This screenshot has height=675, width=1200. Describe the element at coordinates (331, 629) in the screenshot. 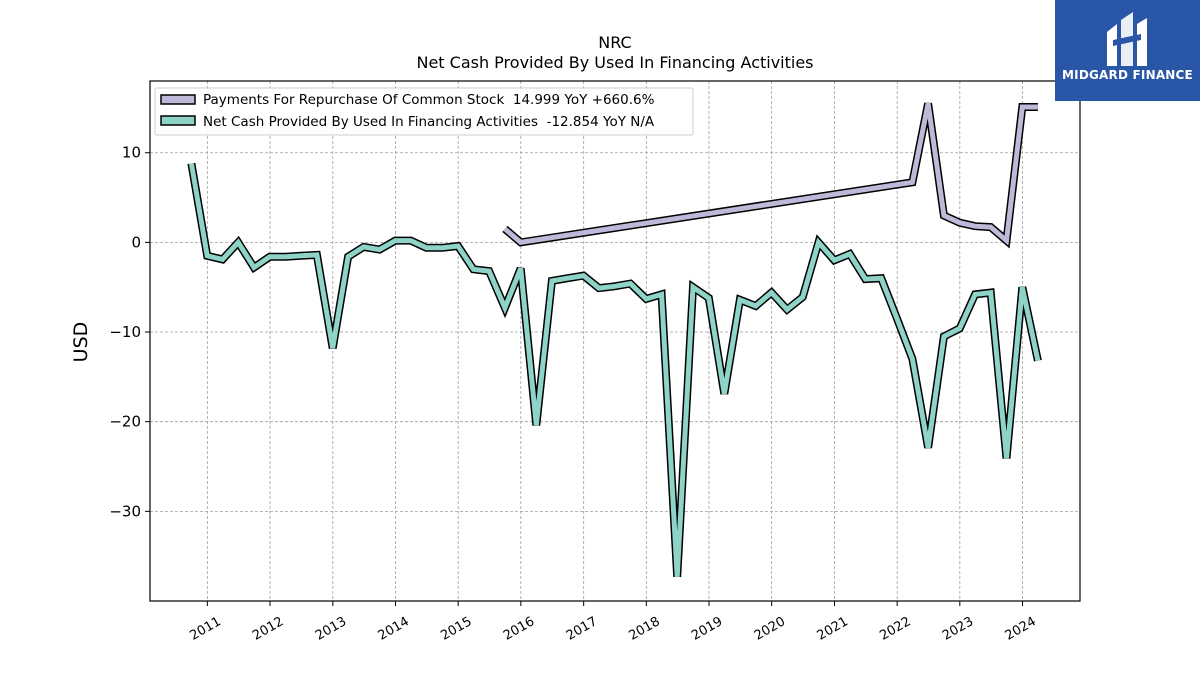

I see `x-tick-label: 2013` at that location.